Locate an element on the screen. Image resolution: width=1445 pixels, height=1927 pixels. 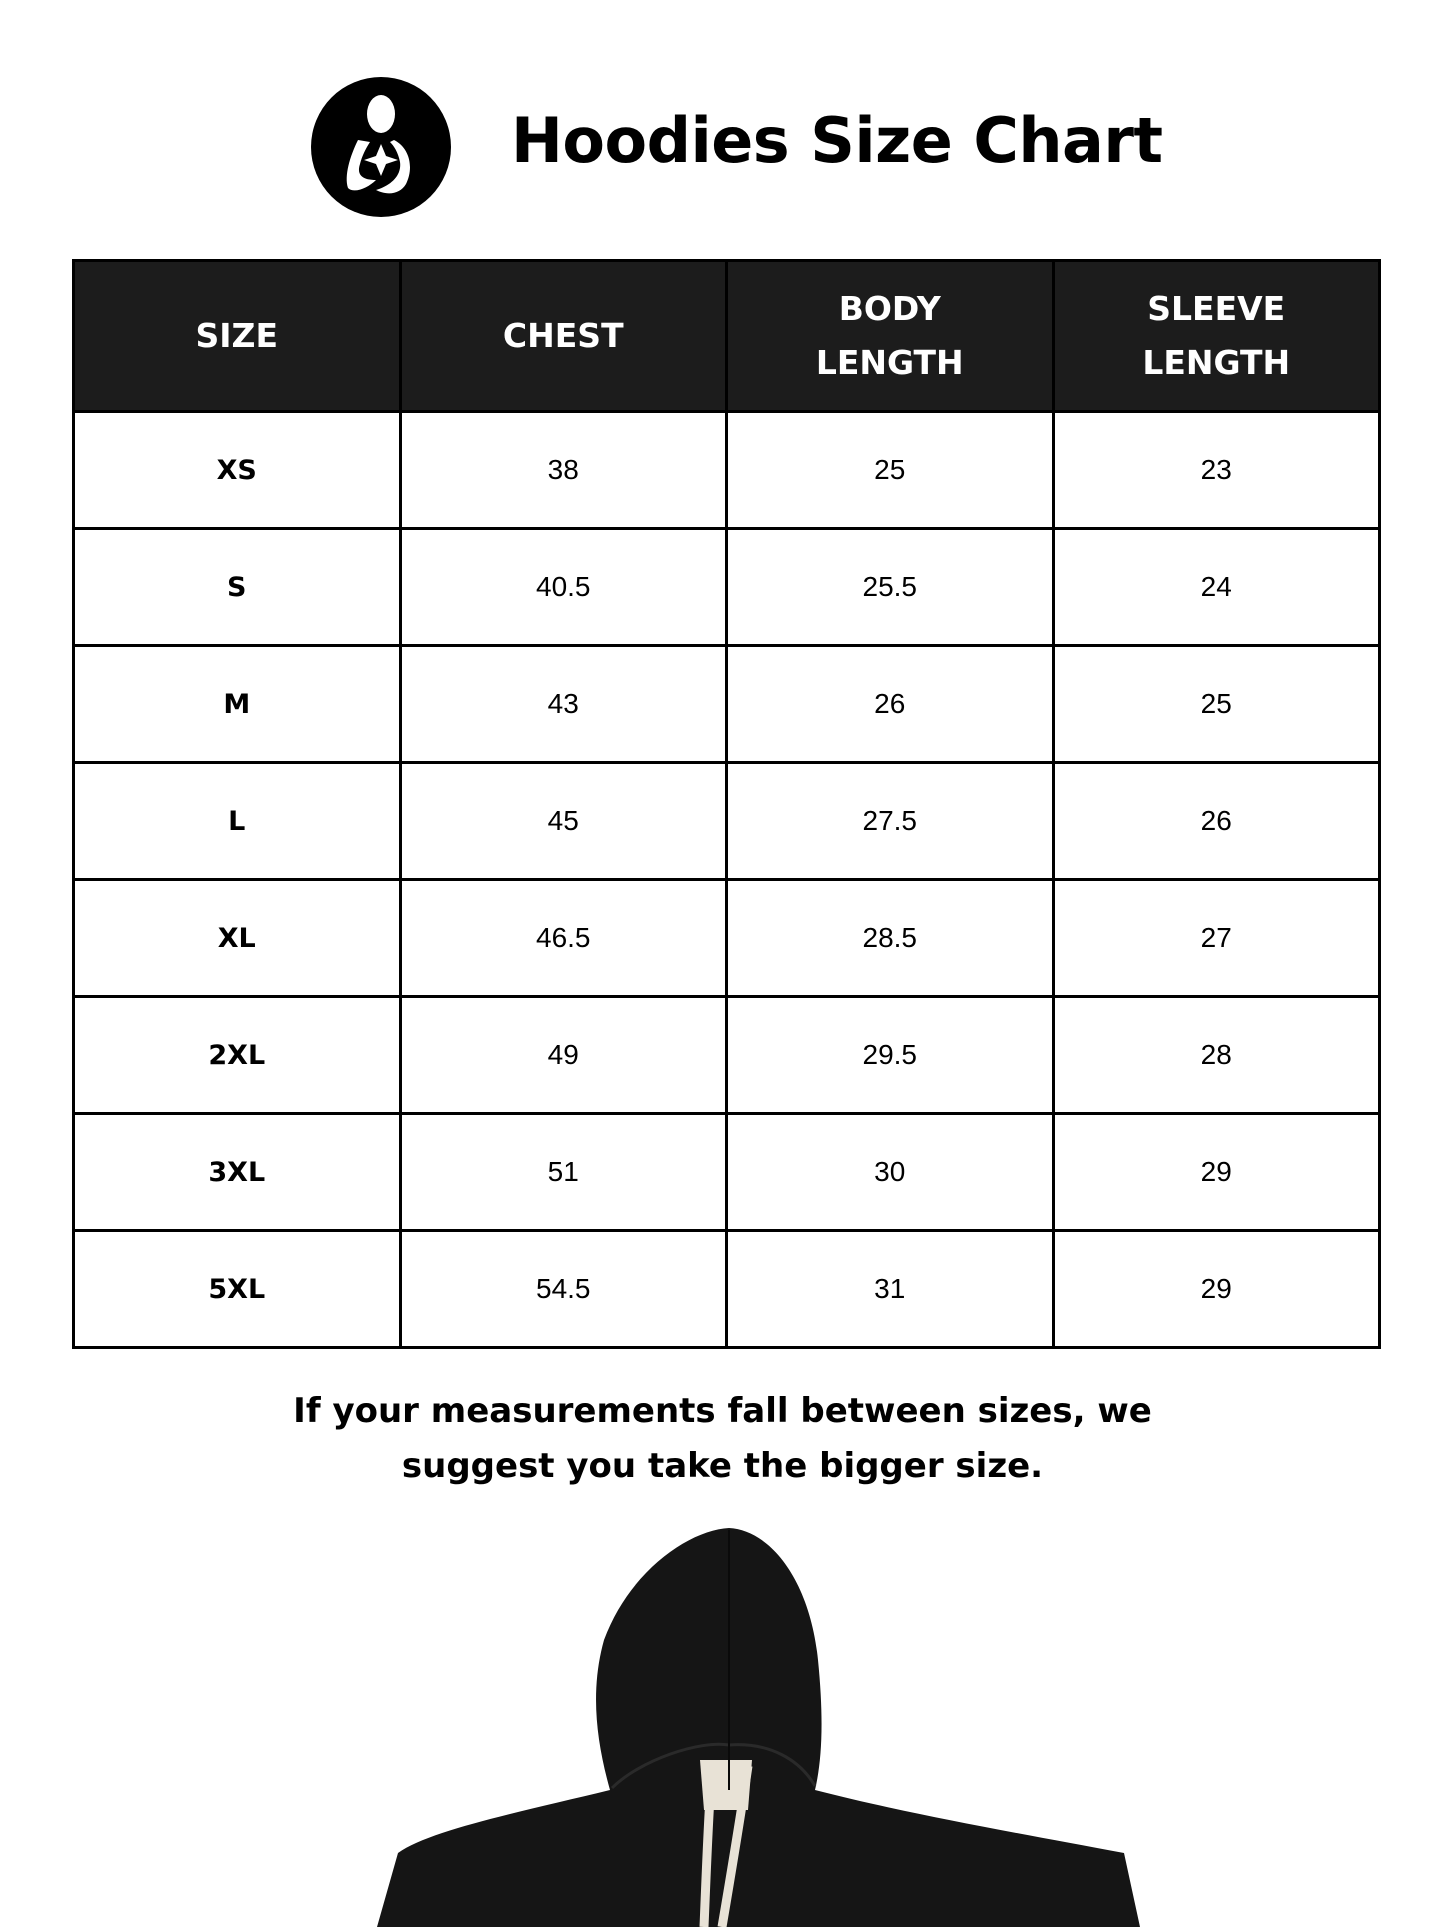
cell-chest: 45 is located at coordinates (563, 821).